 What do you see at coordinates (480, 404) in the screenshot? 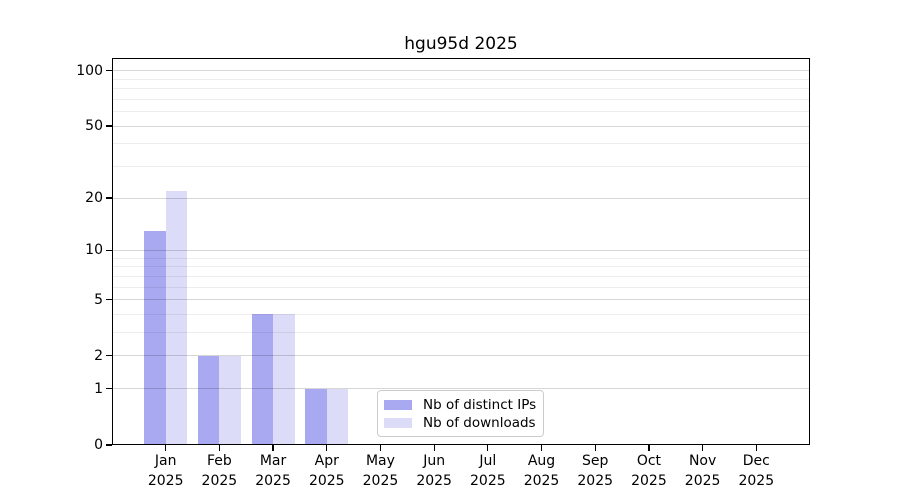
I see `legend-label-distinct-ips: Nb of distinct IPs` at bounding box center [480, 404].